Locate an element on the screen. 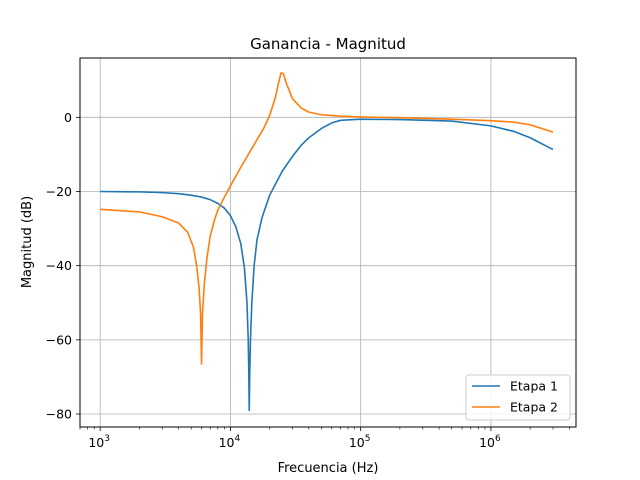 Image resolution: width=640 pixels, height=480 pixels. y-tick-label: −40 is located at coordinates (59, 265).